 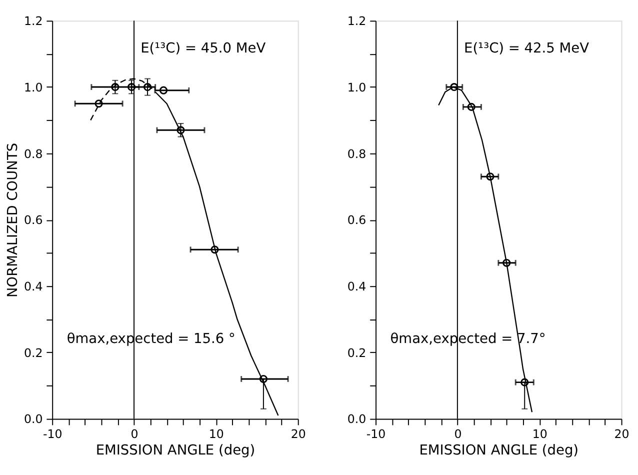 I want to click on annotation: E(¹³C) = 42.5 MeV, so click(x=527, y=48).